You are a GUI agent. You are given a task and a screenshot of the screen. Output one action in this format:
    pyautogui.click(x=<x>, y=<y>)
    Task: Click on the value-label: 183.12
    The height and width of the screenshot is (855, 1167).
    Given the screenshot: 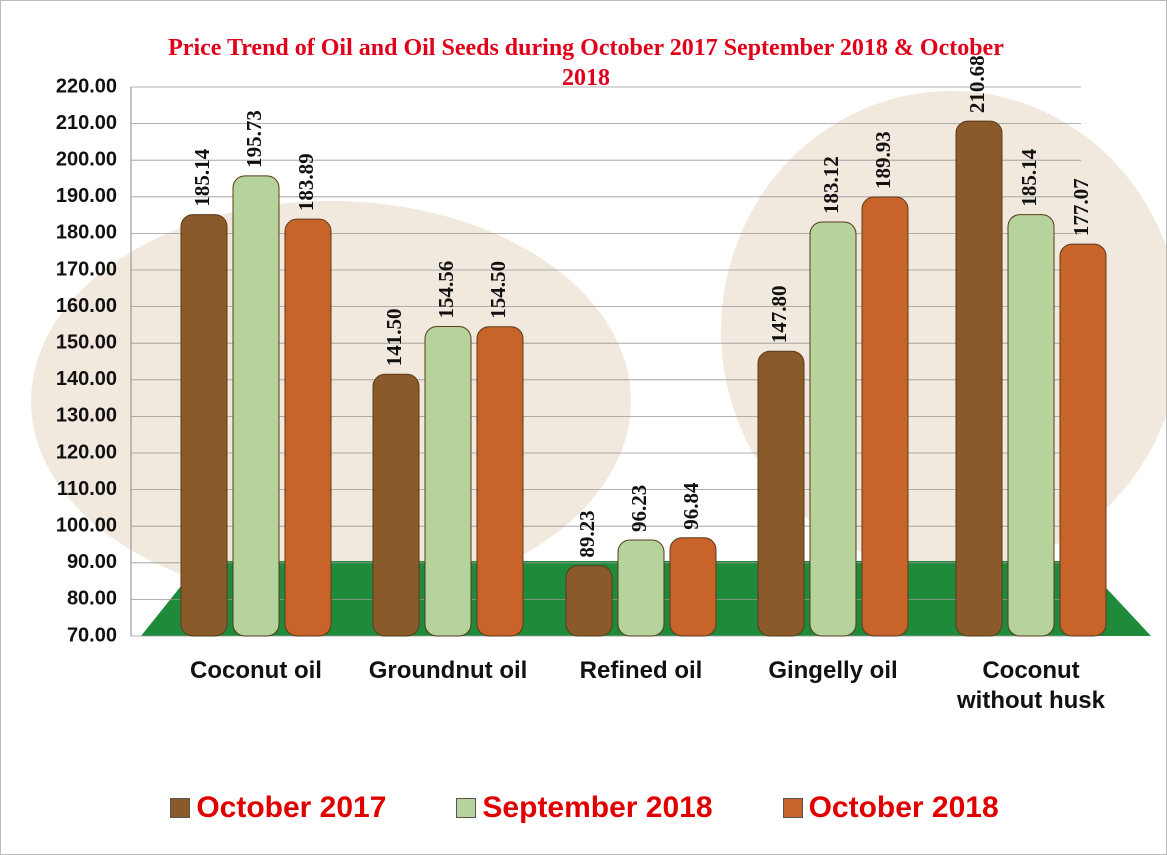 What is the action you would take?
    pyautogui.click(x=831, y=185)
    